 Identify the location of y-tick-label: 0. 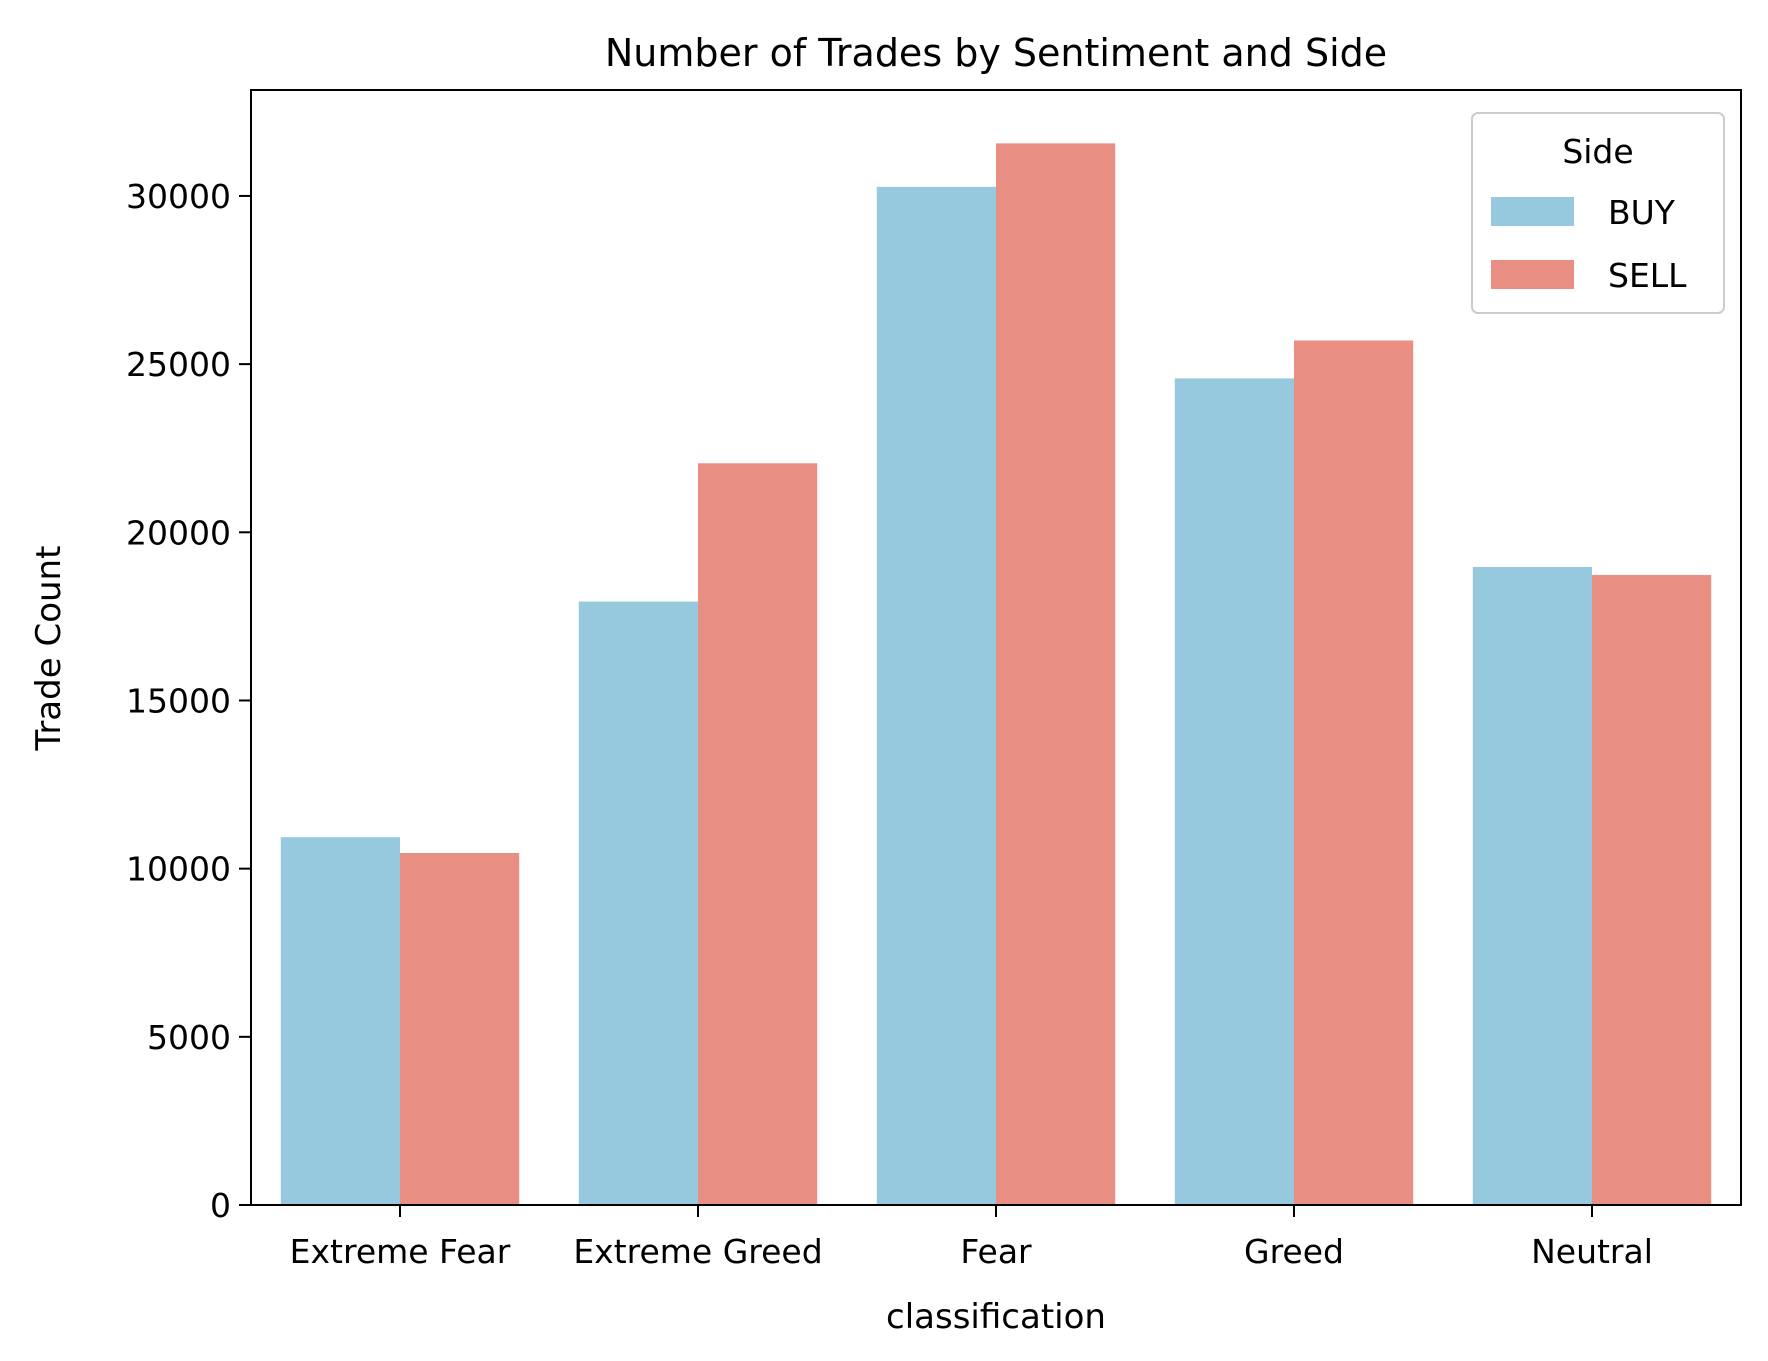
(220, 1205).